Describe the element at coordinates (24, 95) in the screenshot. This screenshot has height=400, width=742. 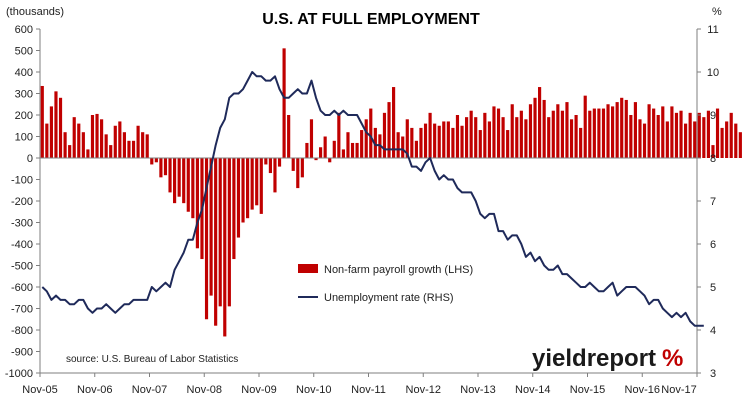
I see `left-tick-label: 300` at that location.